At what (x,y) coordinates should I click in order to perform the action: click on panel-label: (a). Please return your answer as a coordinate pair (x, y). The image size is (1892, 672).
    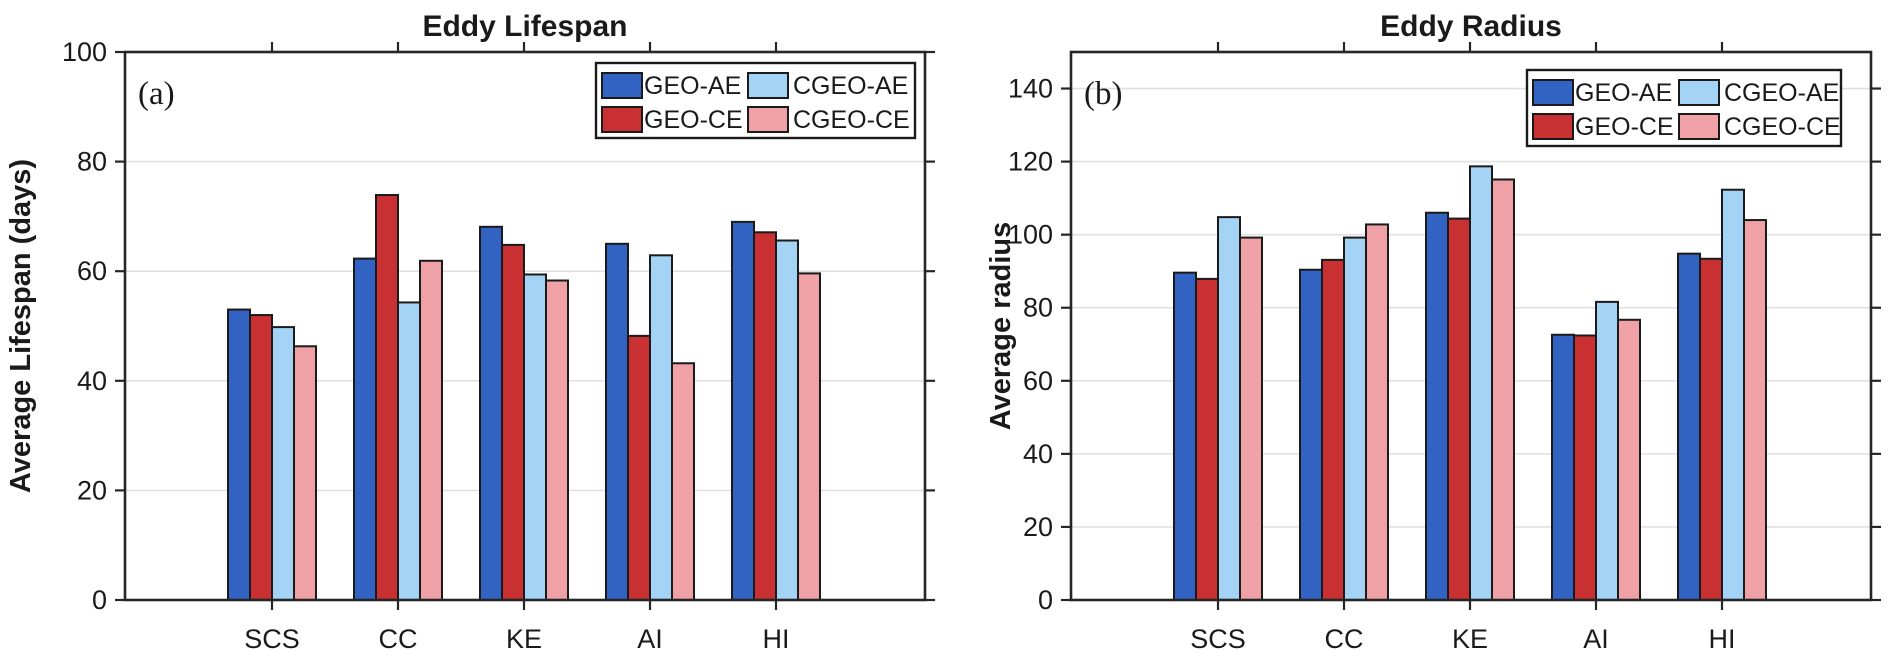
    Looking at the image, I should click on (156, 94).